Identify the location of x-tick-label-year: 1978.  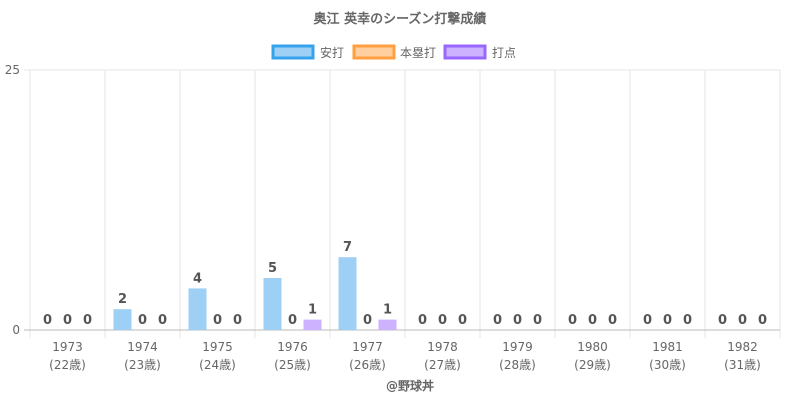
(442, 347).